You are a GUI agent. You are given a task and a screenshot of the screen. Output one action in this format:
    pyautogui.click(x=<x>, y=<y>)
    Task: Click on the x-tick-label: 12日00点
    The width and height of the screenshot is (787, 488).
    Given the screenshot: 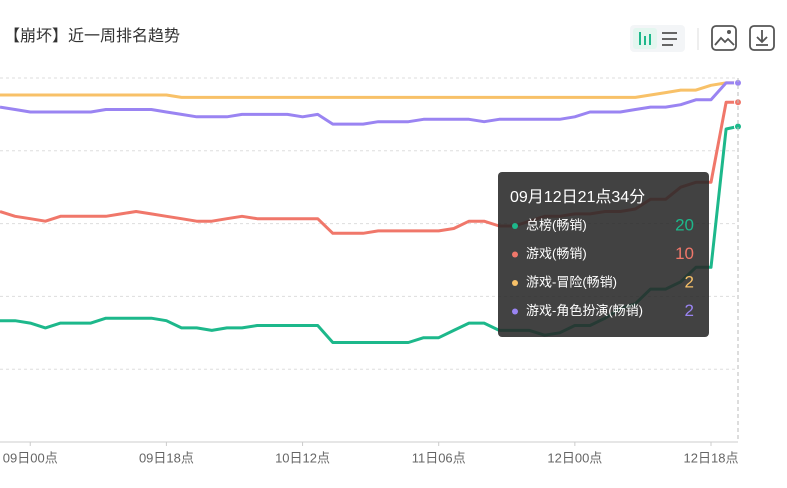 What is the action you would take?
    pyautogui.click(x=574, y=457)
    